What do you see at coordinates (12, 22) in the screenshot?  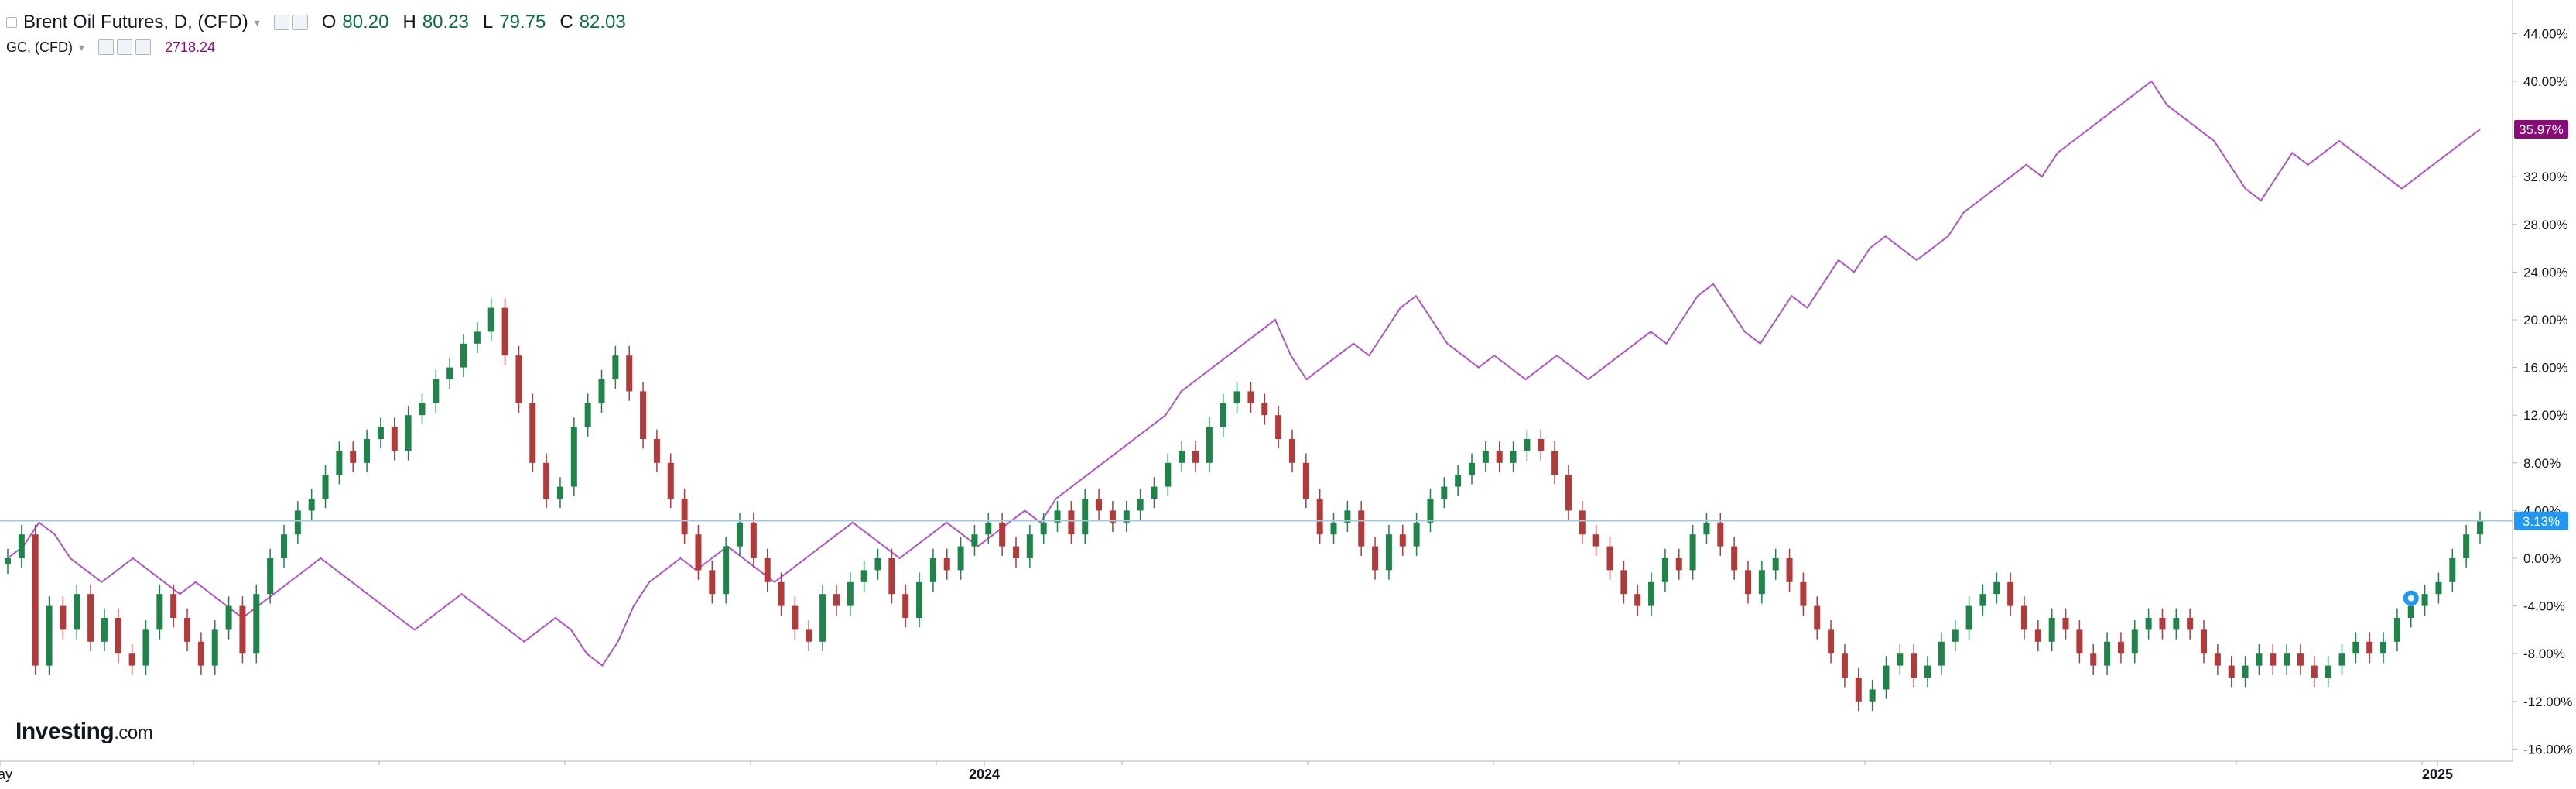 I see `collapse-icon` at bounding box center [12, 22].